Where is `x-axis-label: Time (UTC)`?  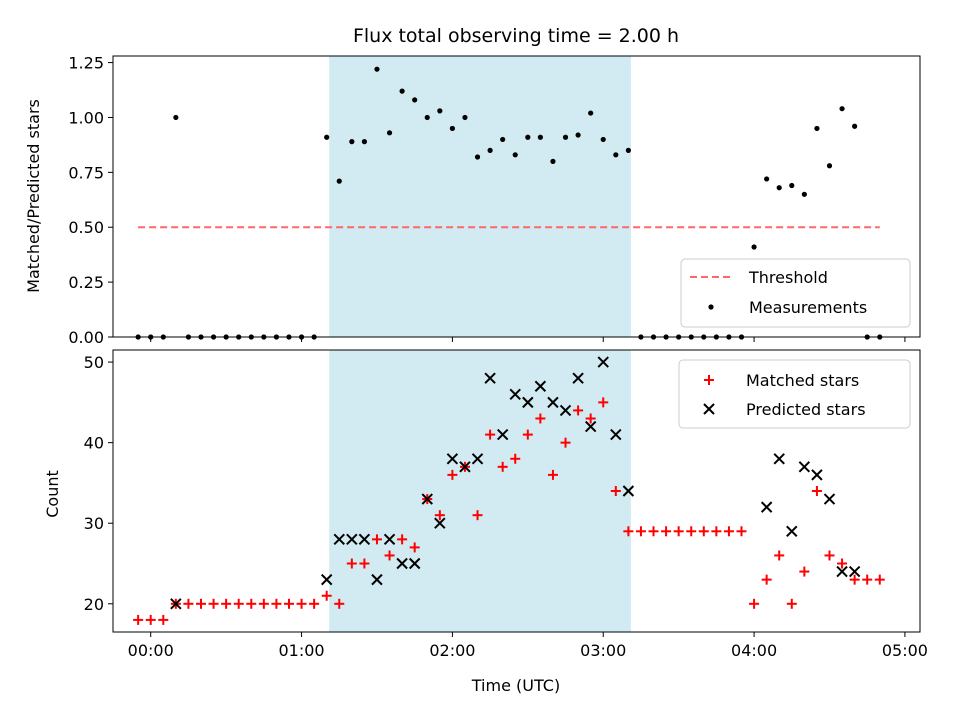
x-axis-label: Time (UTC) is located at coordinates (515, 685).